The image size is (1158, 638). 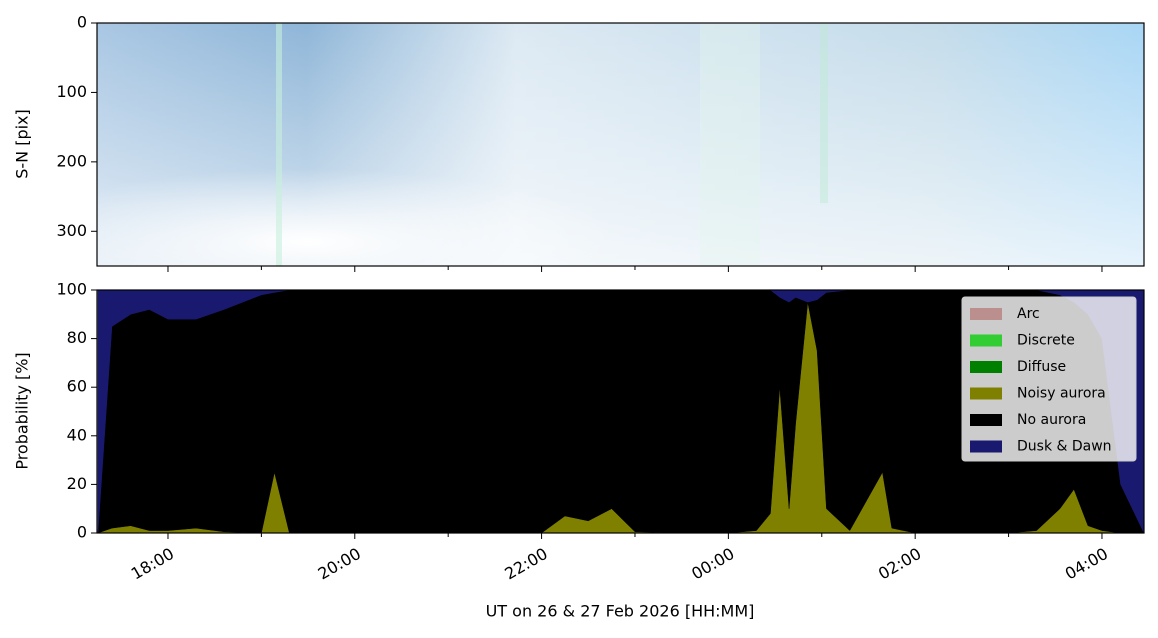 I want to click on x-tick-label: 02:00, so click(x=899, y=564).